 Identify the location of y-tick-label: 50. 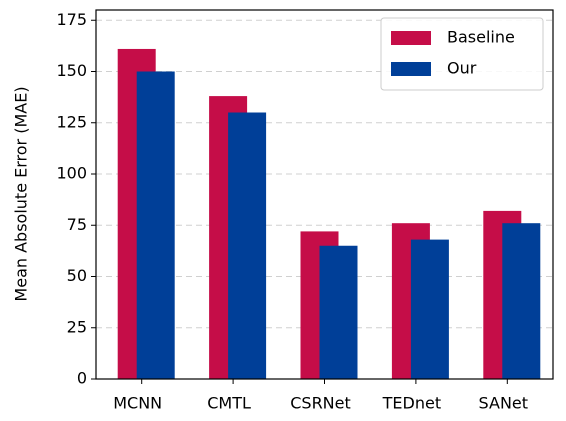
(77, 275).